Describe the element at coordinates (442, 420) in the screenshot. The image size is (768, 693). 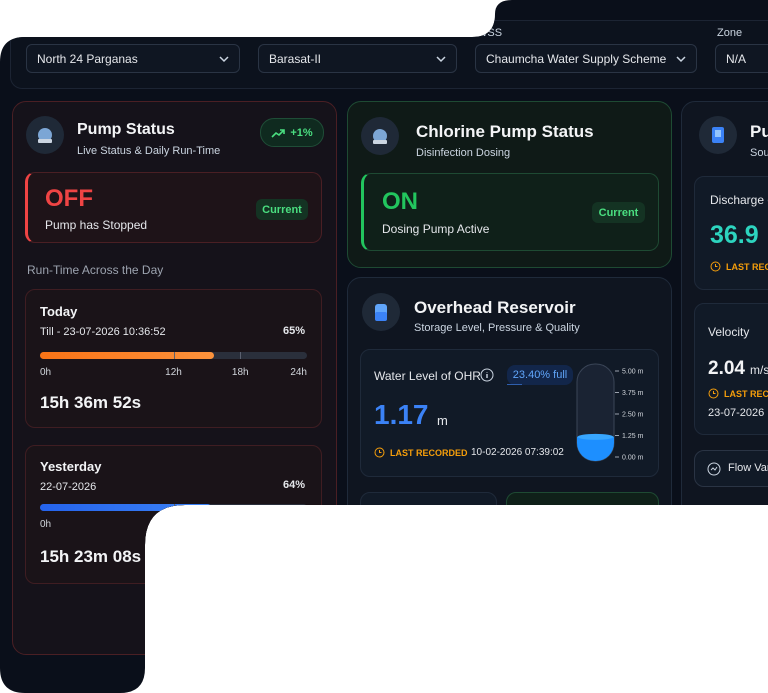
I see `level-unit: m` at that location.